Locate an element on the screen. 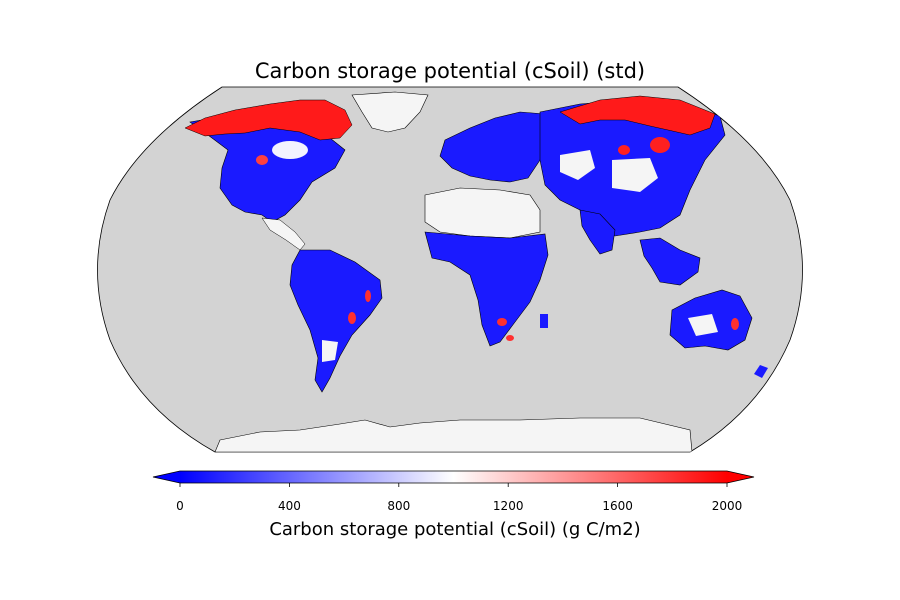 The image size is (900, 600). region-southeast-asia is located at coordinates (670, 261).